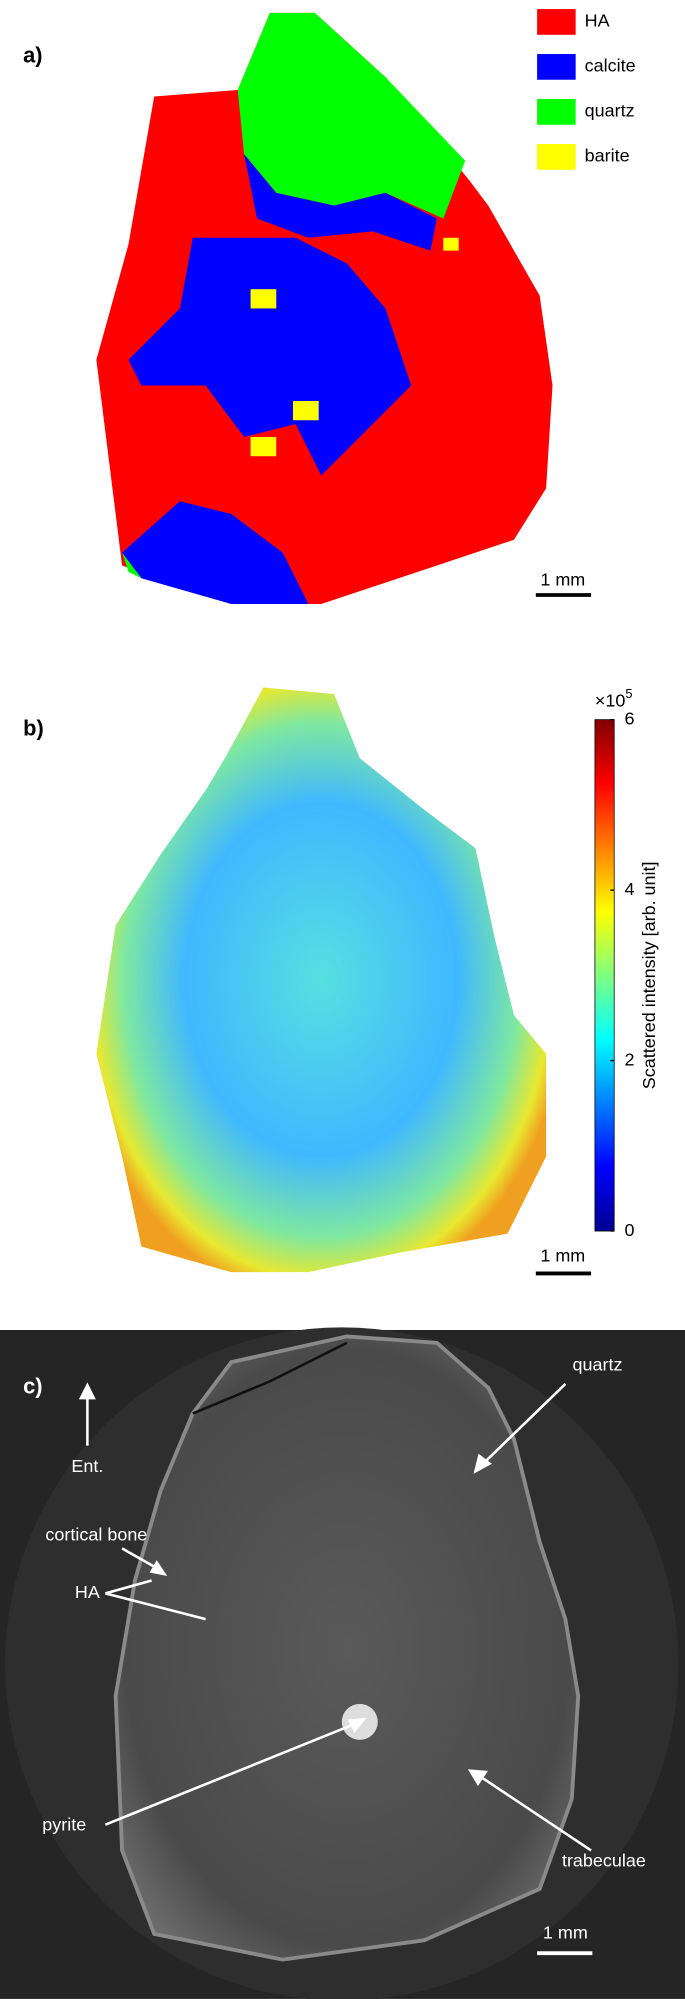 Image resolution: width=685 pixels, height=1999 pixels. Describe the element at coordinates (610, 111) in the screenshot. I see `legend-label: quartz` at that location.